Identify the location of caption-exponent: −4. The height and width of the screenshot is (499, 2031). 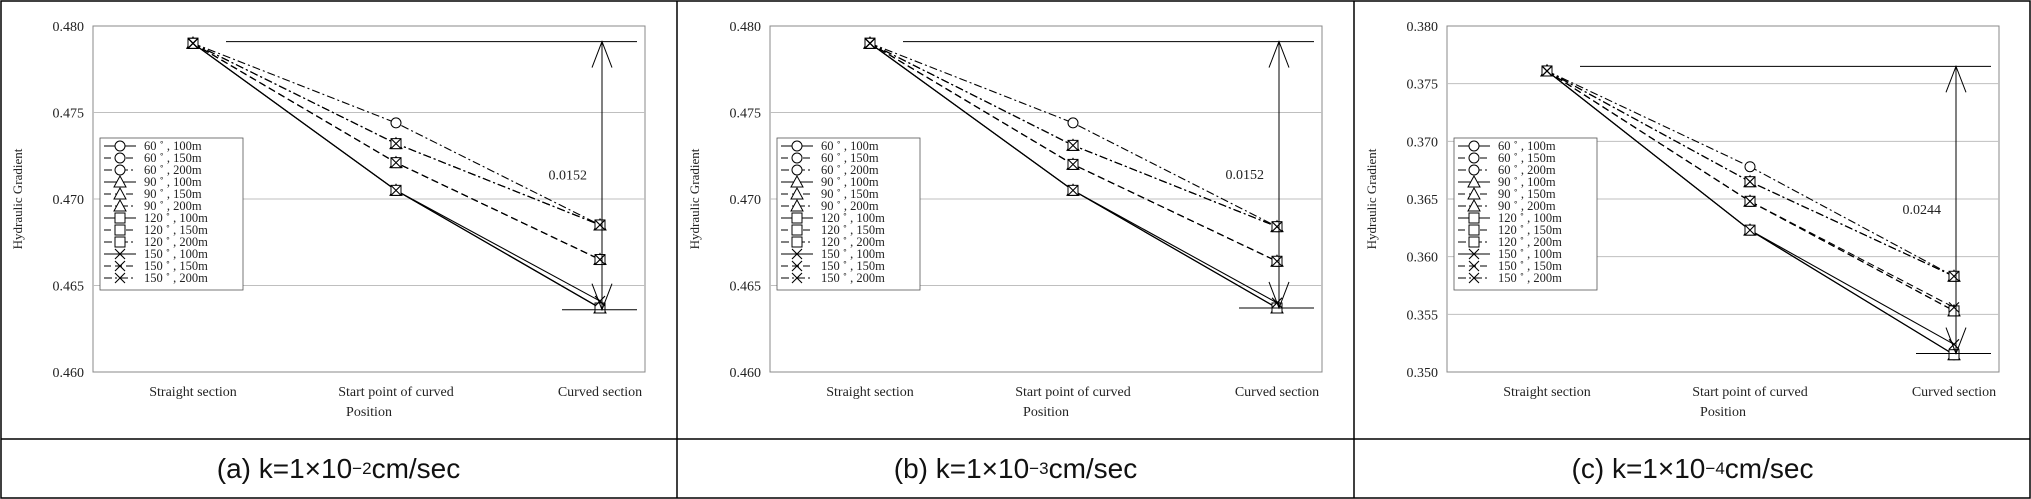
(1715, 468).